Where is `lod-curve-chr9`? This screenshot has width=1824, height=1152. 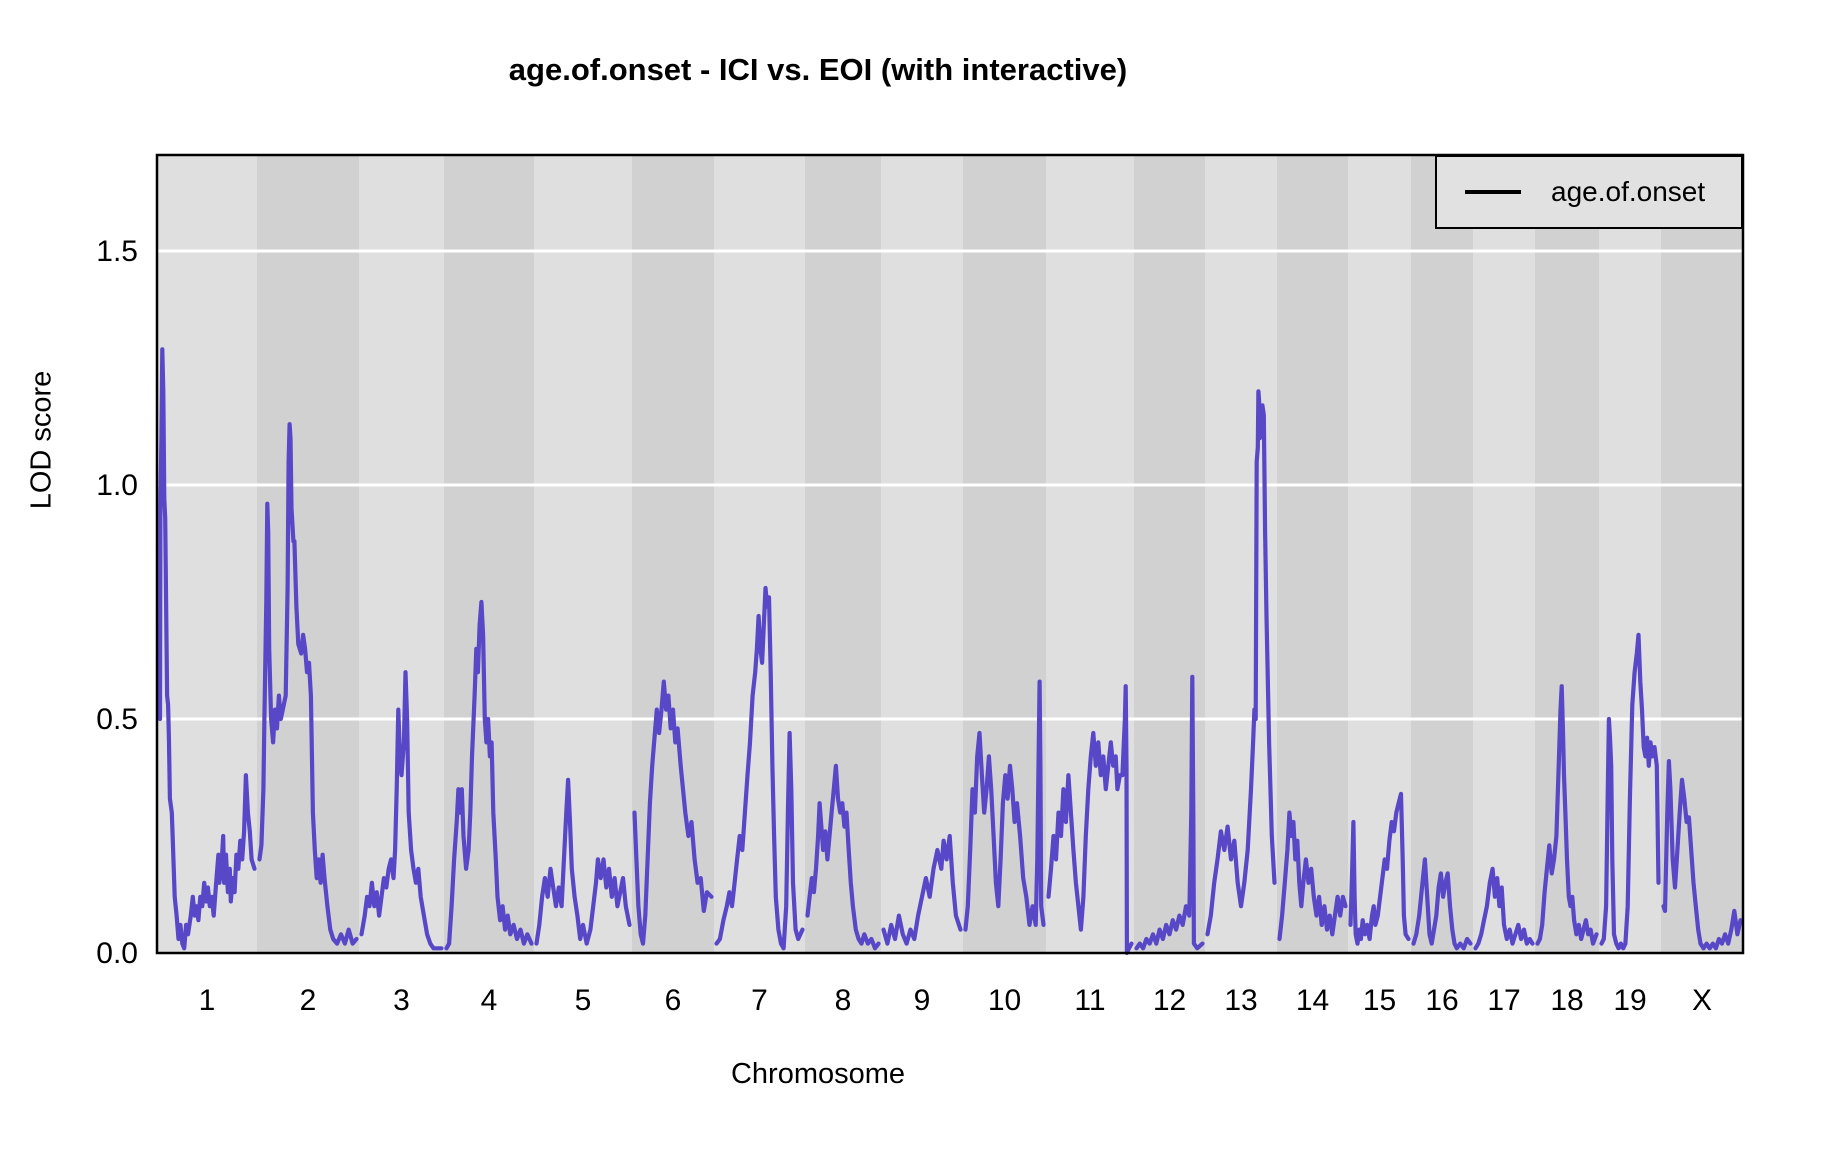 lod-curve-chr9 is located at coordinates (922, 889).